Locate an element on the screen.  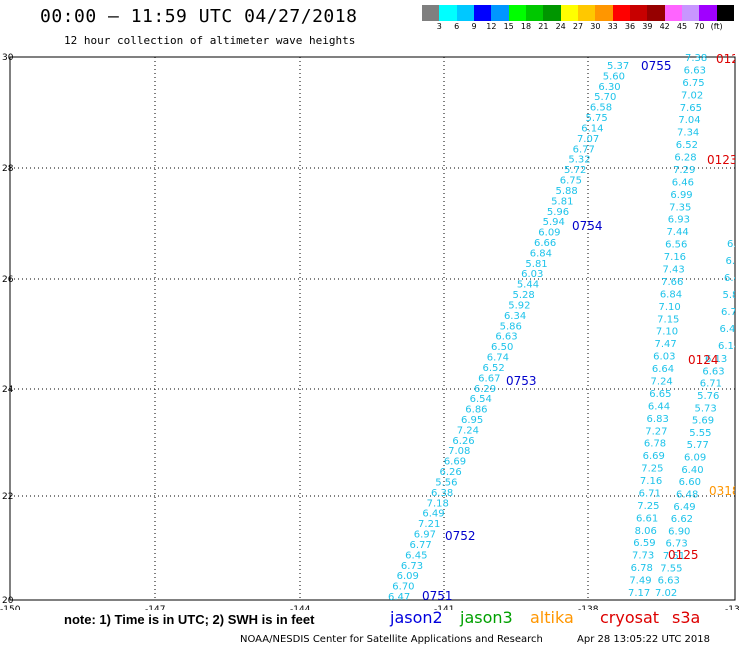
colorbar-label: 21 is located at coordinates (543, 26).